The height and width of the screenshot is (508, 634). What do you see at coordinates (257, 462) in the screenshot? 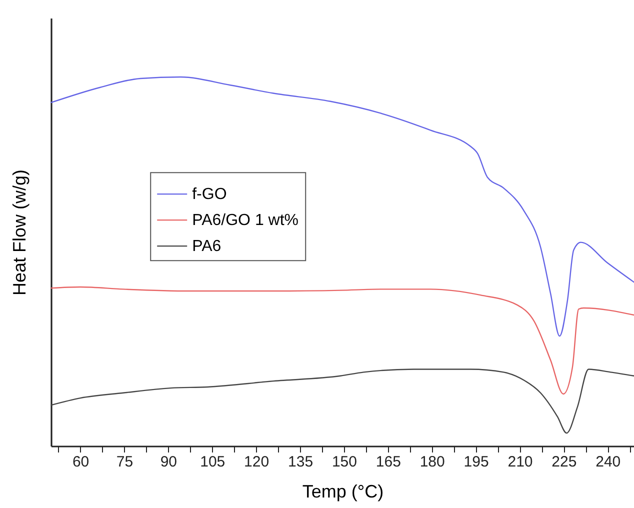
I see `x-tick-label: 120` at bounding box center [257, 462].